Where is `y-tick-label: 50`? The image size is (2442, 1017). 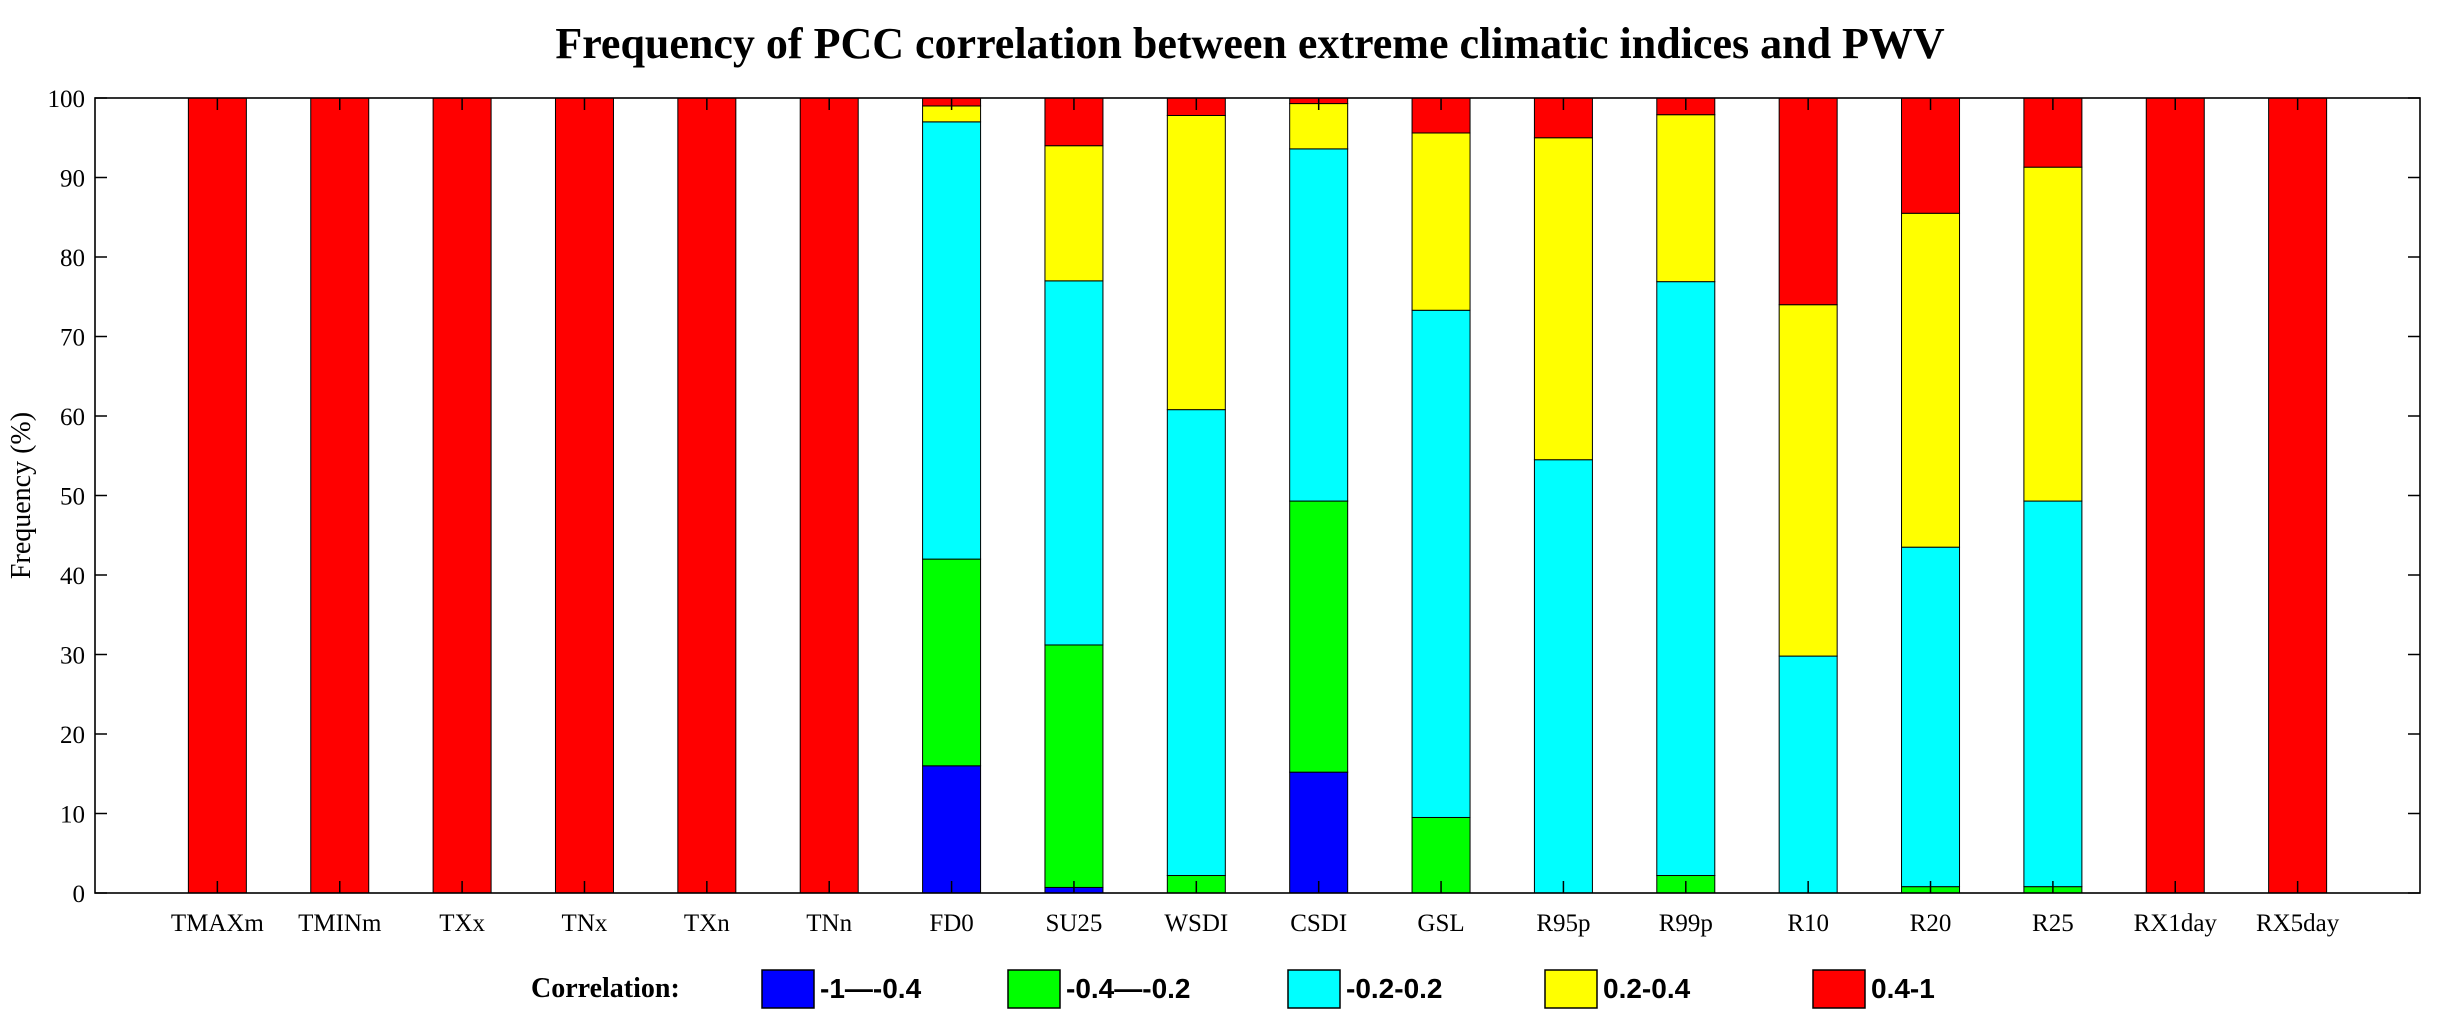 y-tick-label: 50 is located at coordinates (72, 497).